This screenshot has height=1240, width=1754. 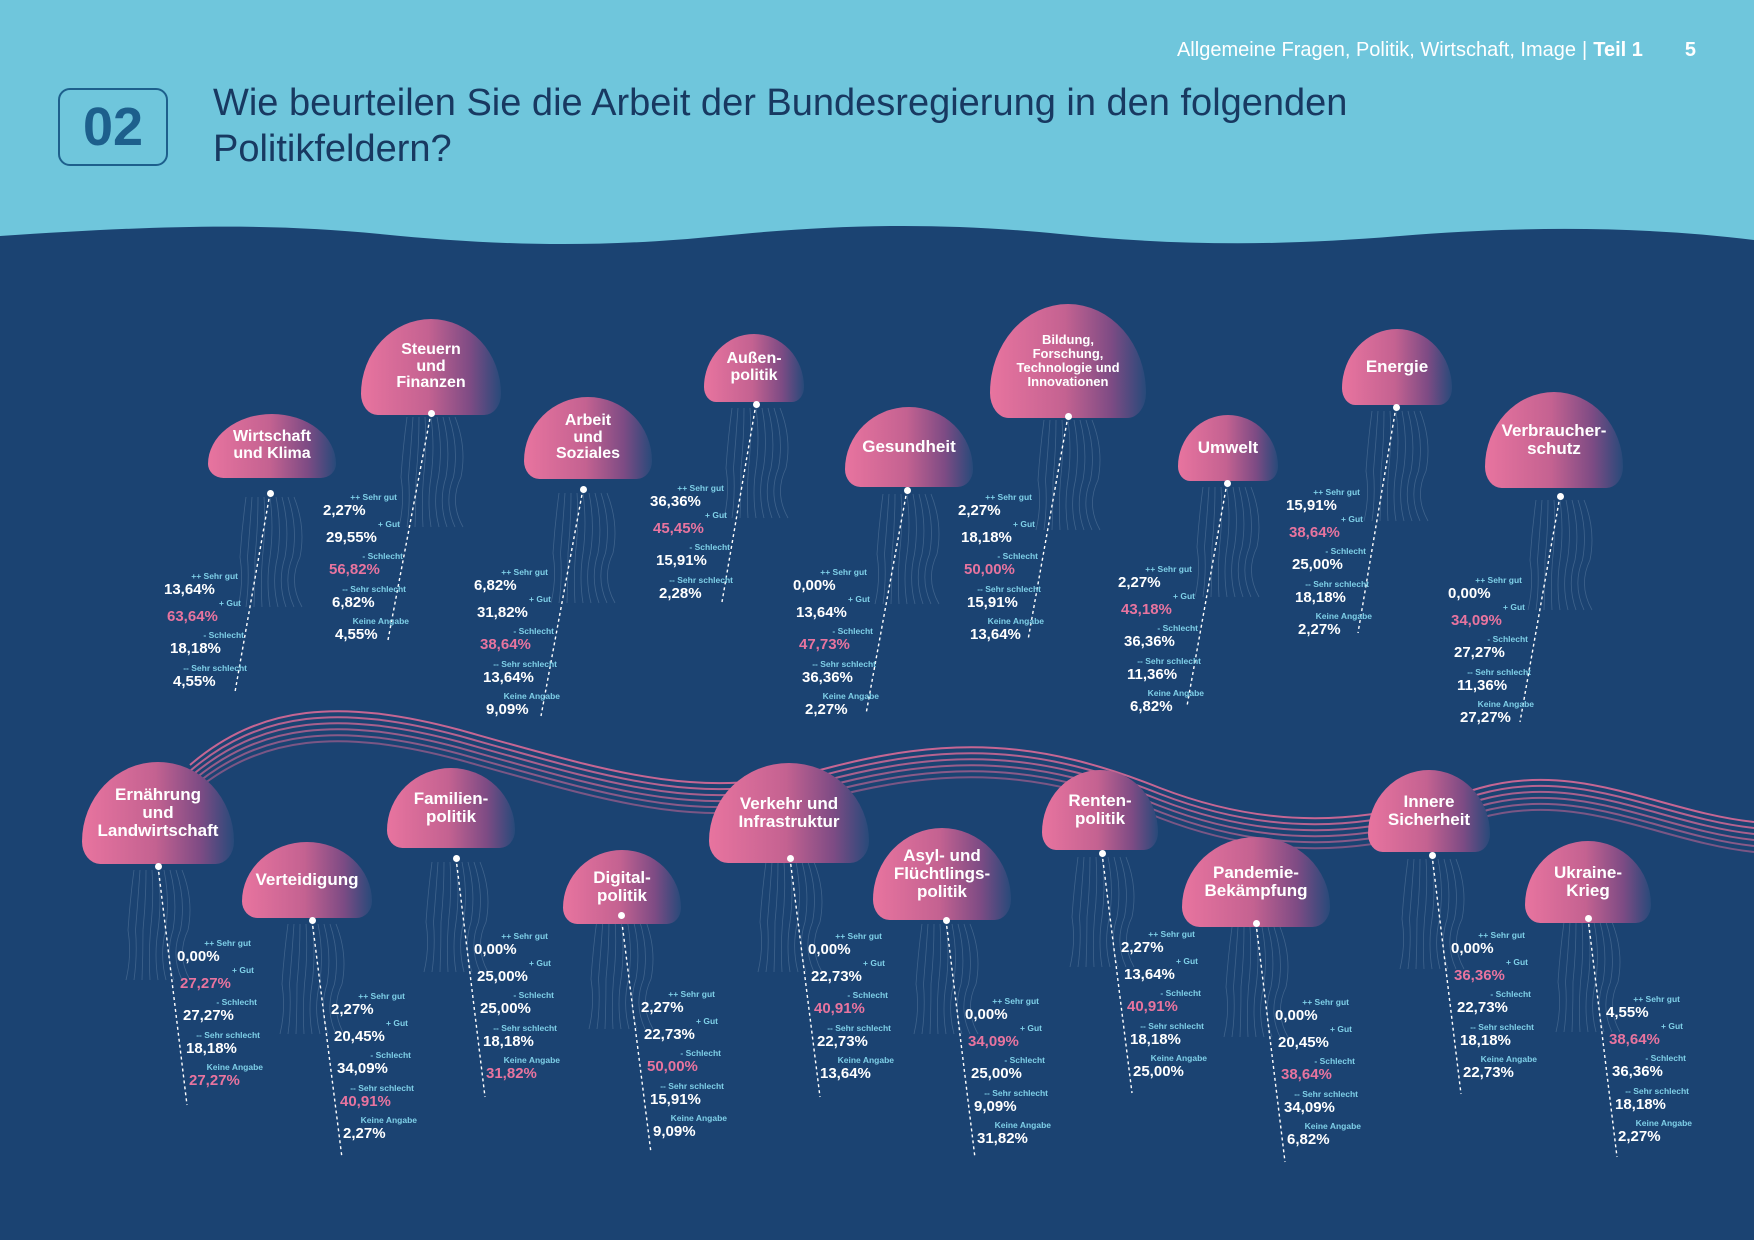 I want to click on rating-row: ++ Sehr gut 0,00%, so click(x=845, y=944).